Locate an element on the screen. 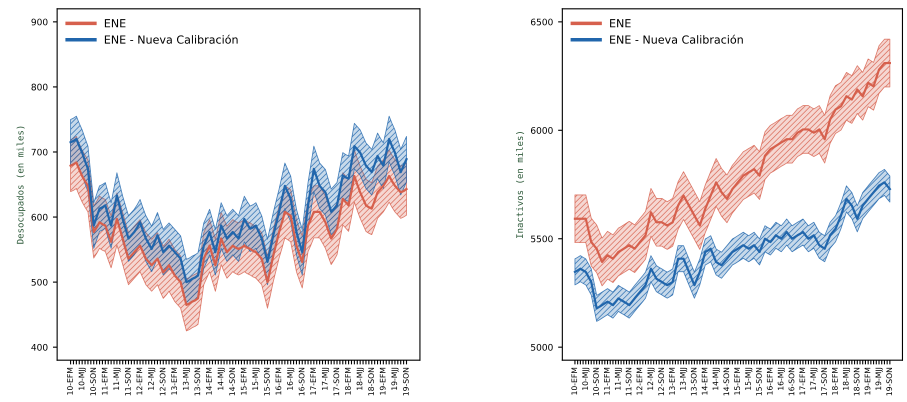 This screenshot has height=402, width=907. y-tick-label: 800 is located at coordinates (39, 87).